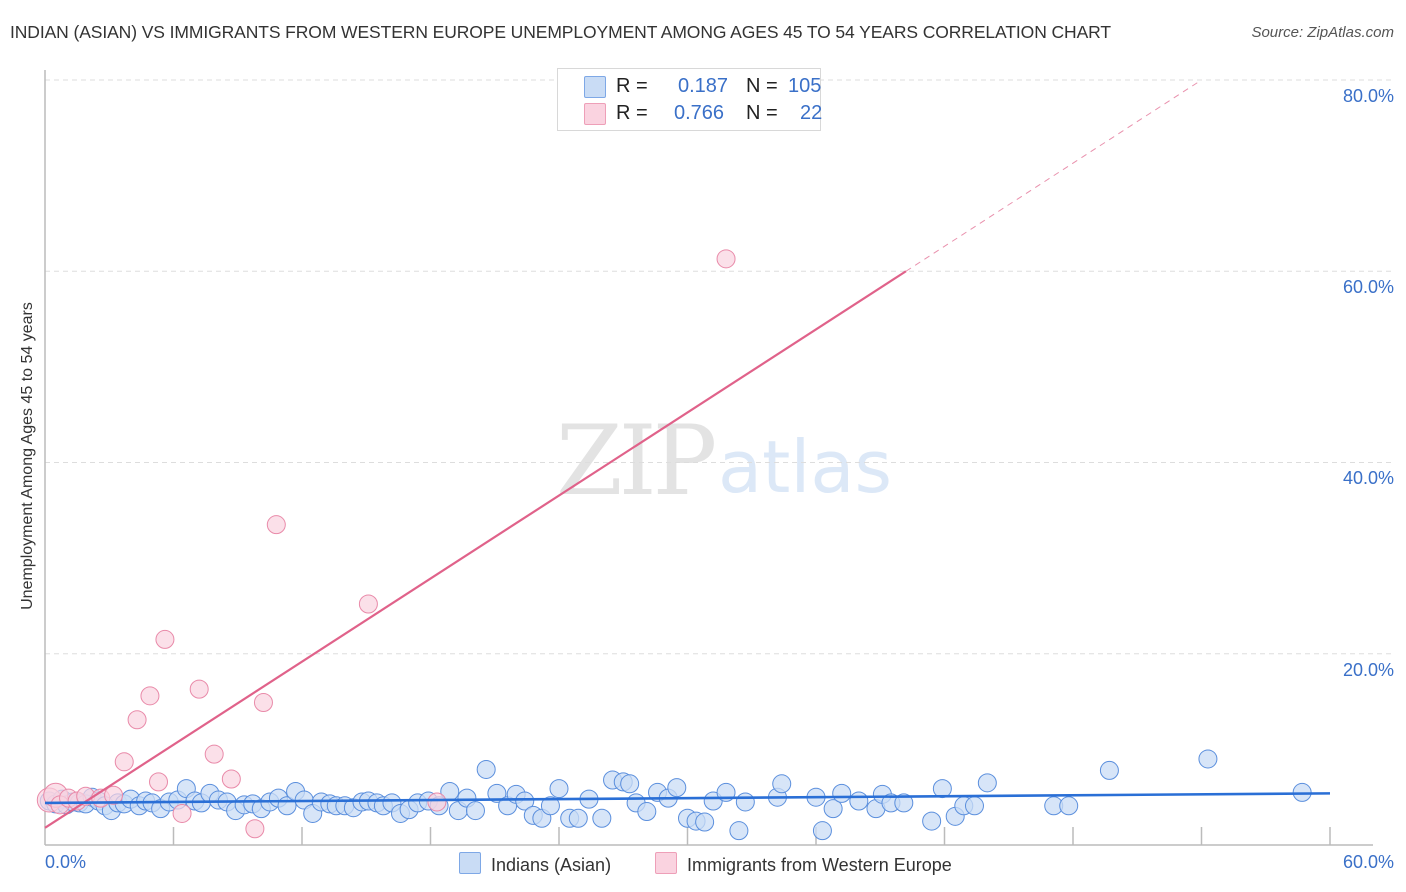 This screenshot has width=1406, height=892. What do you see at coordinates (1368, 478) in the screenshot?
I see `y-tick-40: 40.0%` at bounding box center [1368, 478].